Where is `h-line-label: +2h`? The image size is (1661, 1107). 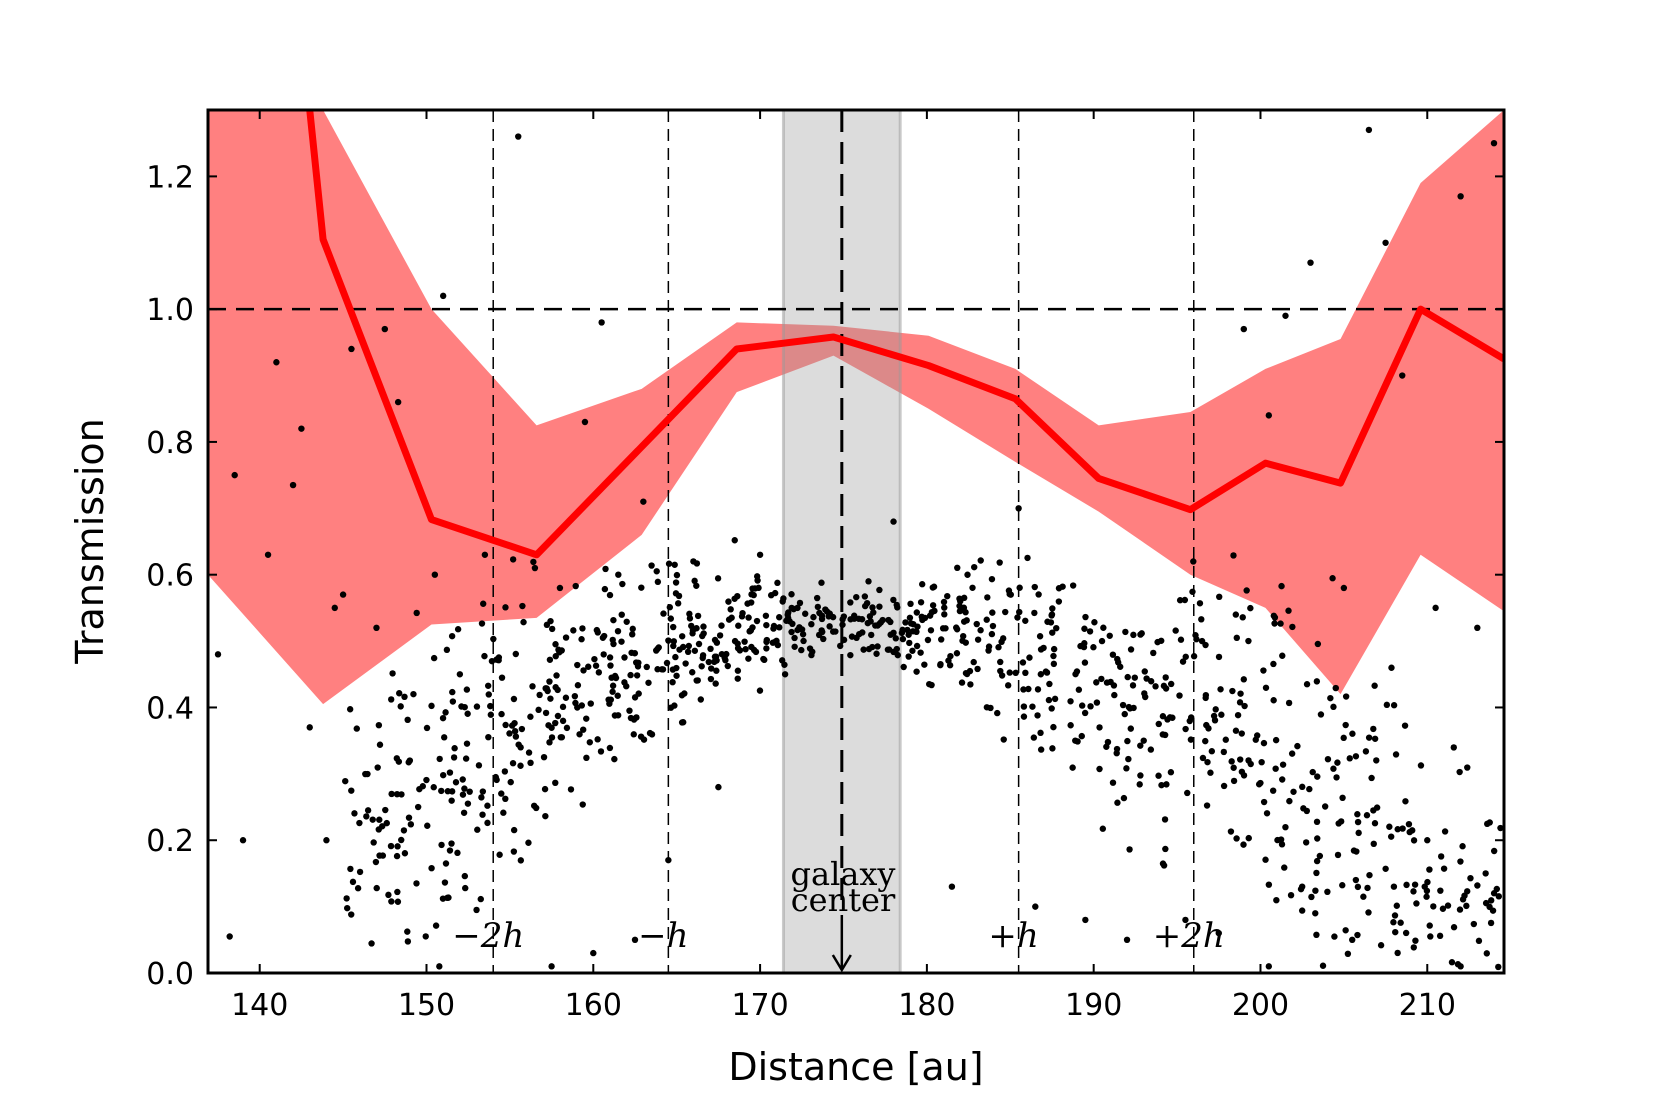 h-line-label: +2h is located at coordinates (1189, 936).